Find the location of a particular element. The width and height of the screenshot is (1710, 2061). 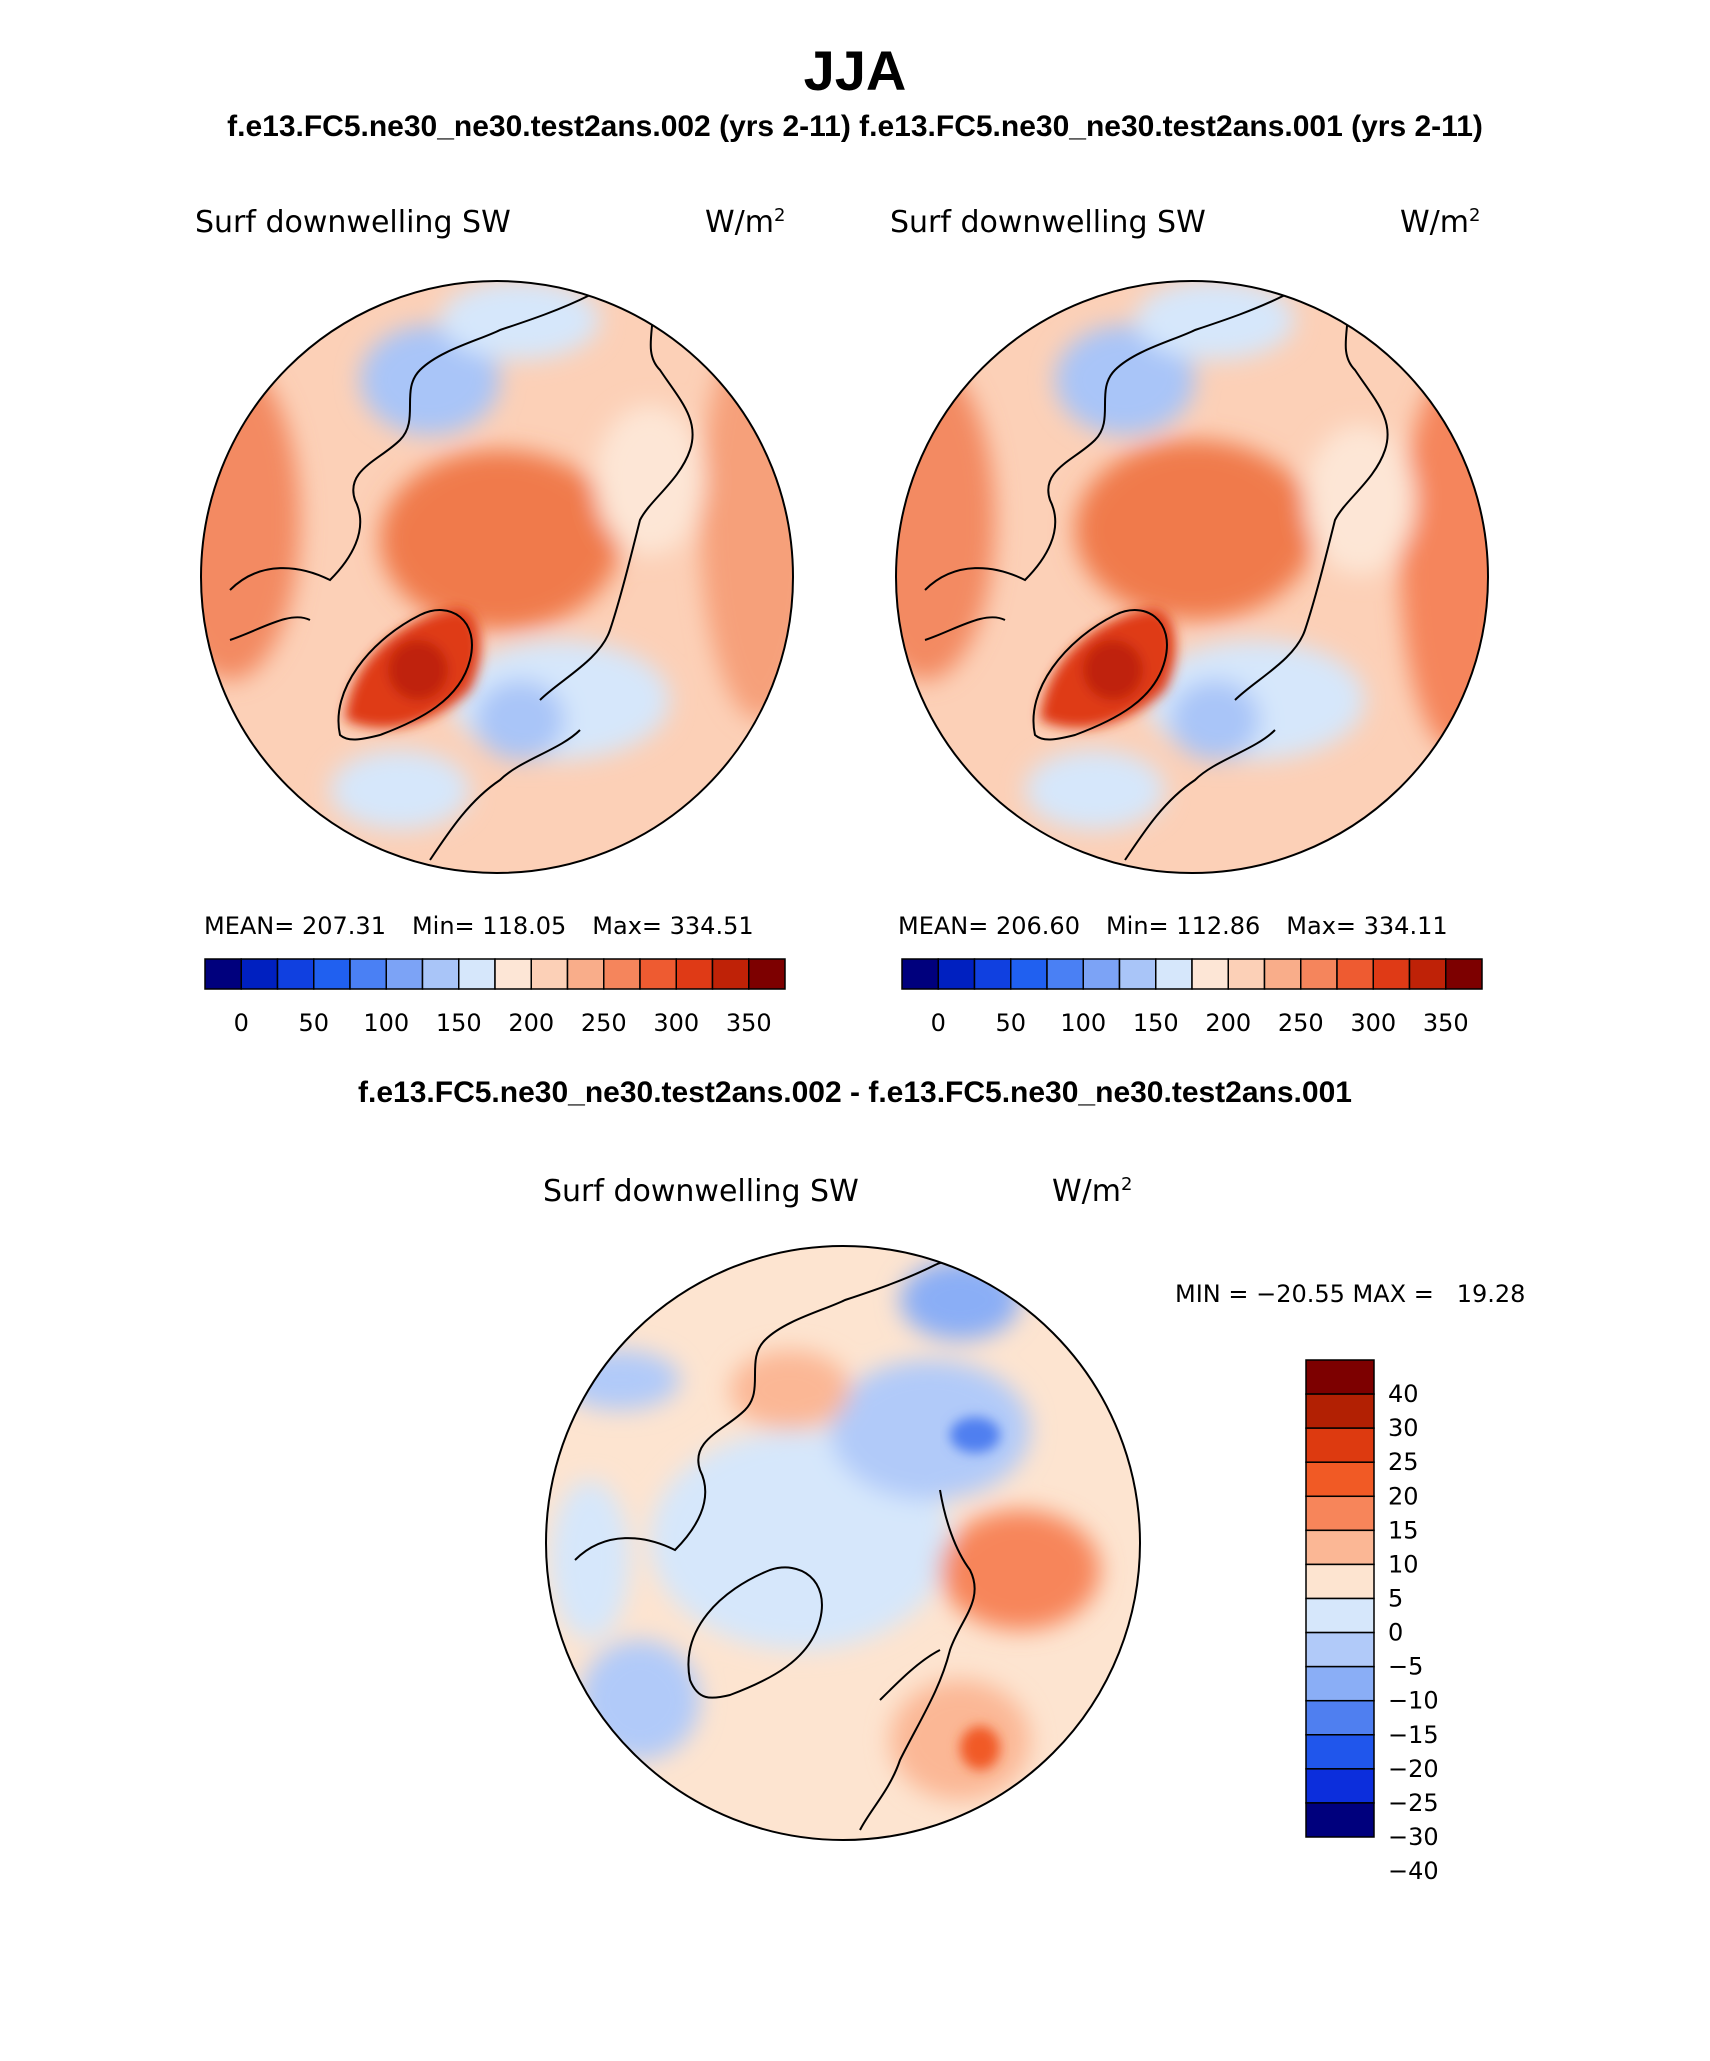

panel1-variable-label: Surf downwelling SW is located at coordinates (353, 222).